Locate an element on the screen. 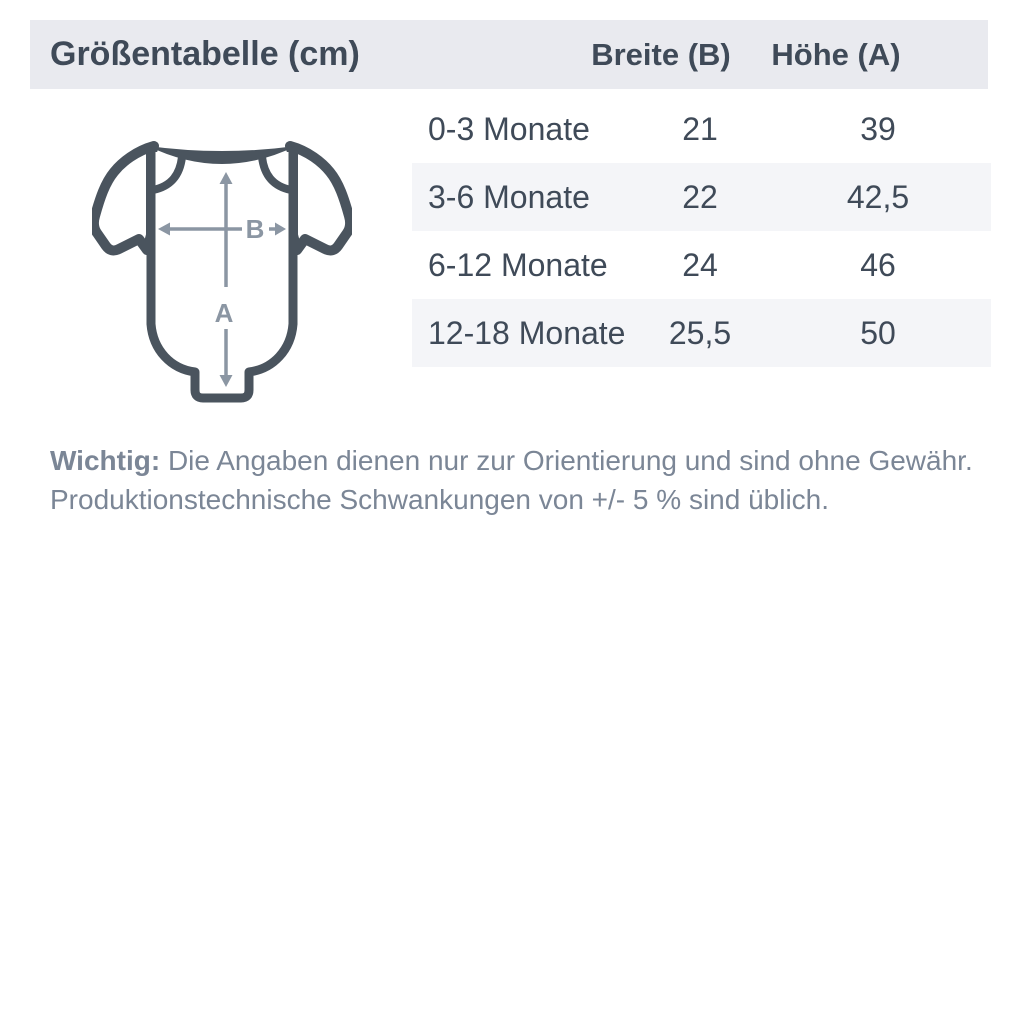 The width and height of the screenshot is (1024, 1024). table-row: 12-18 Monate 25,5 50 is located at coordinates (701, 333).